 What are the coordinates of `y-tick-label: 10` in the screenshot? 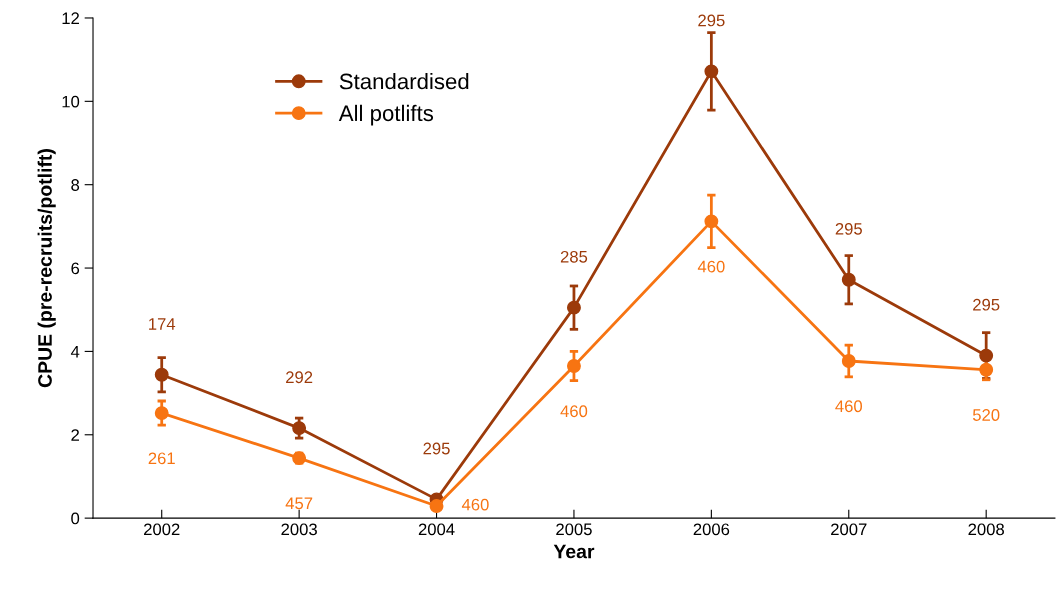 It's located at (71, 101).